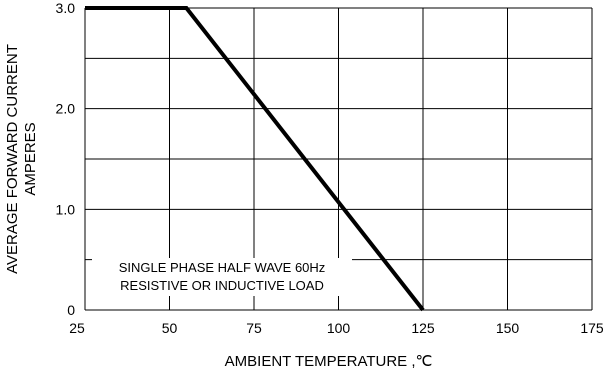 The height and width of the screenshot is (378, 603). I want to click on x-tick-label: 100, so click(339, 328).